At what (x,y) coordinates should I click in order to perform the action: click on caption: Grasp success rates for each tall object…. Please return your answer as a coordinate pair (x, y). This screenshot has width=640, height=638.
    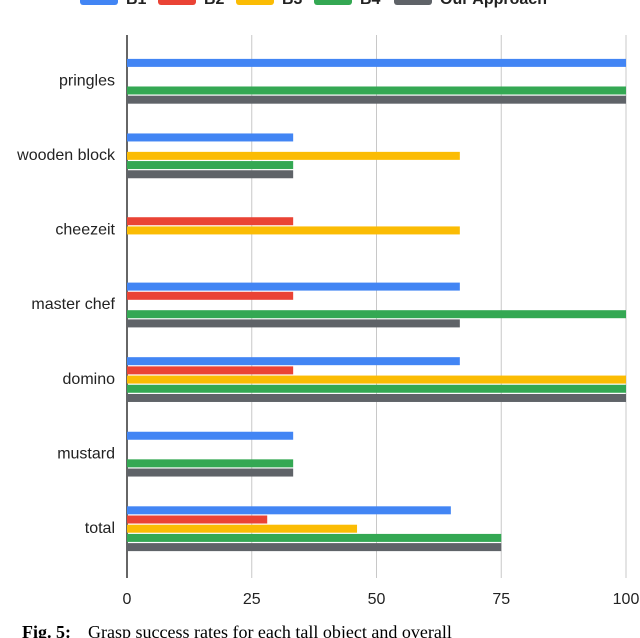
    Looking at the image, I should click on (270, 630).